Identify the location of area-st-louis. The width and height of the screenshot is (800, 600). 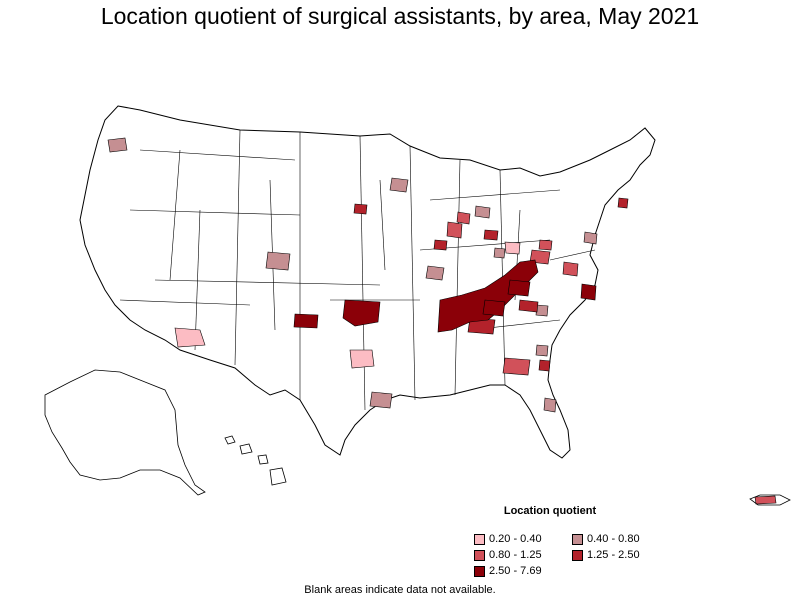
(440, 245).